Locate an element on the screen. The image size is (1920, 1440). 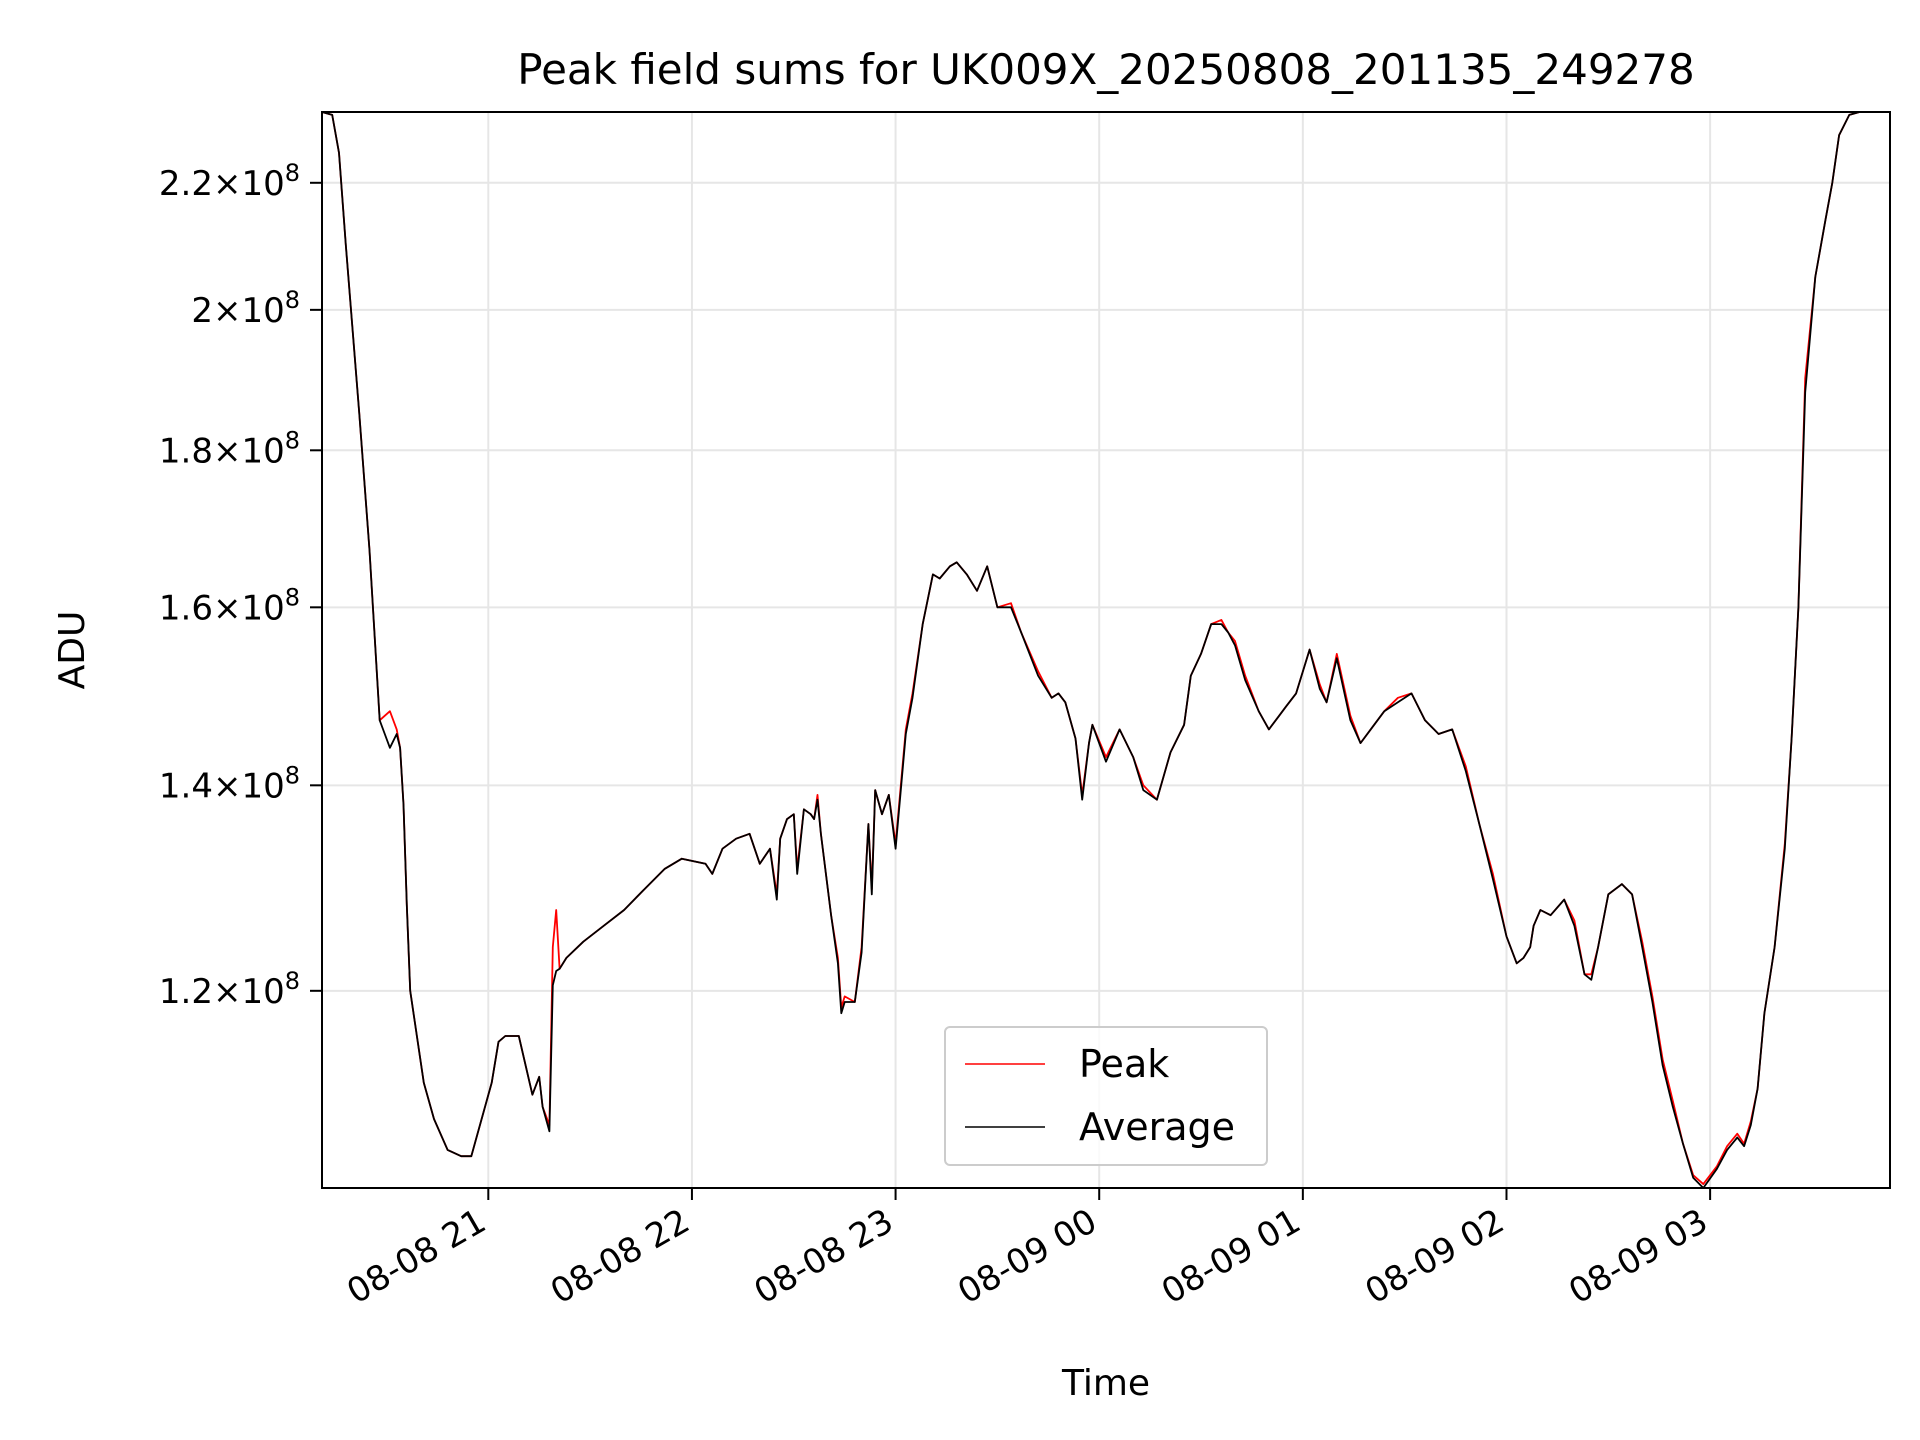
y-tick-label: 1.2×10⁸ is located at coordinates (229, 989).